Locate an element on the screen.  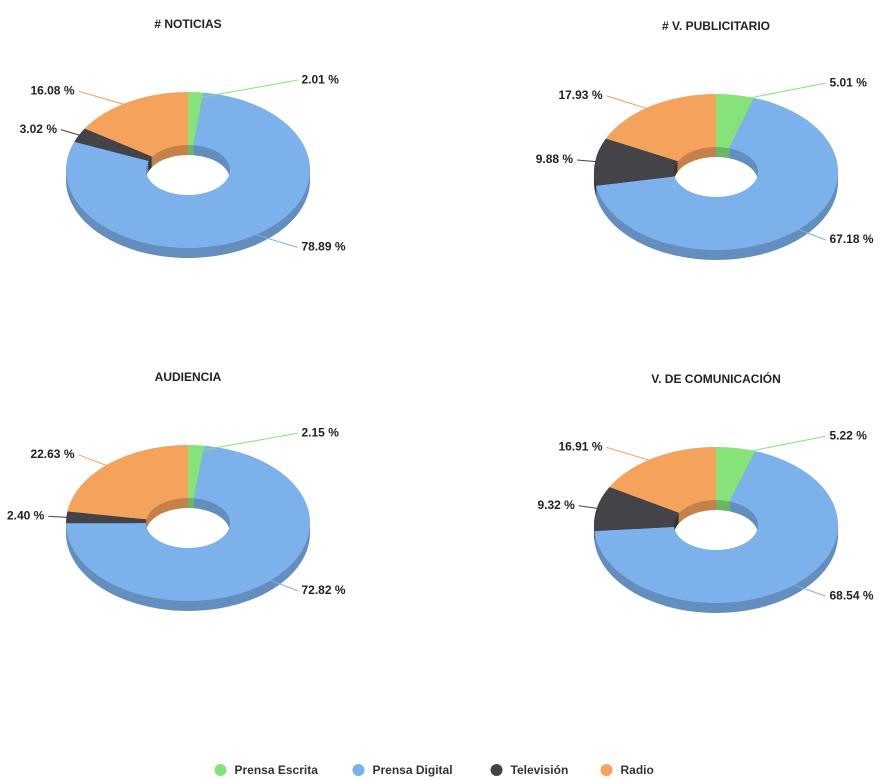
chart-title: AUDIENCIA is located at coordinates (188, 377).